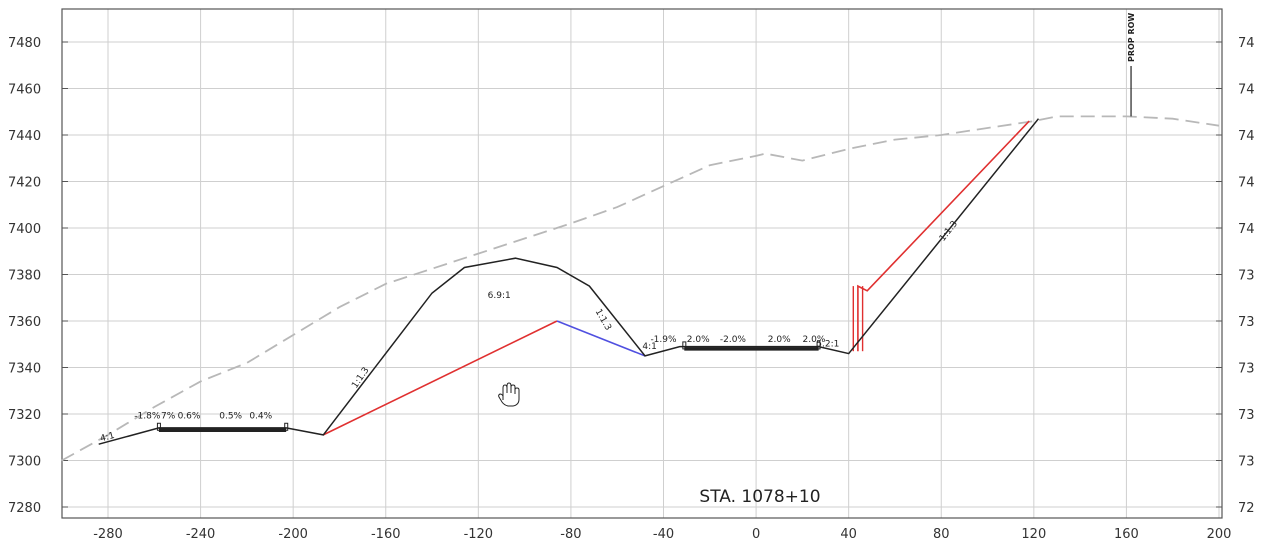  I want to click on slope-label: 5.2:1, so click(827, 345).